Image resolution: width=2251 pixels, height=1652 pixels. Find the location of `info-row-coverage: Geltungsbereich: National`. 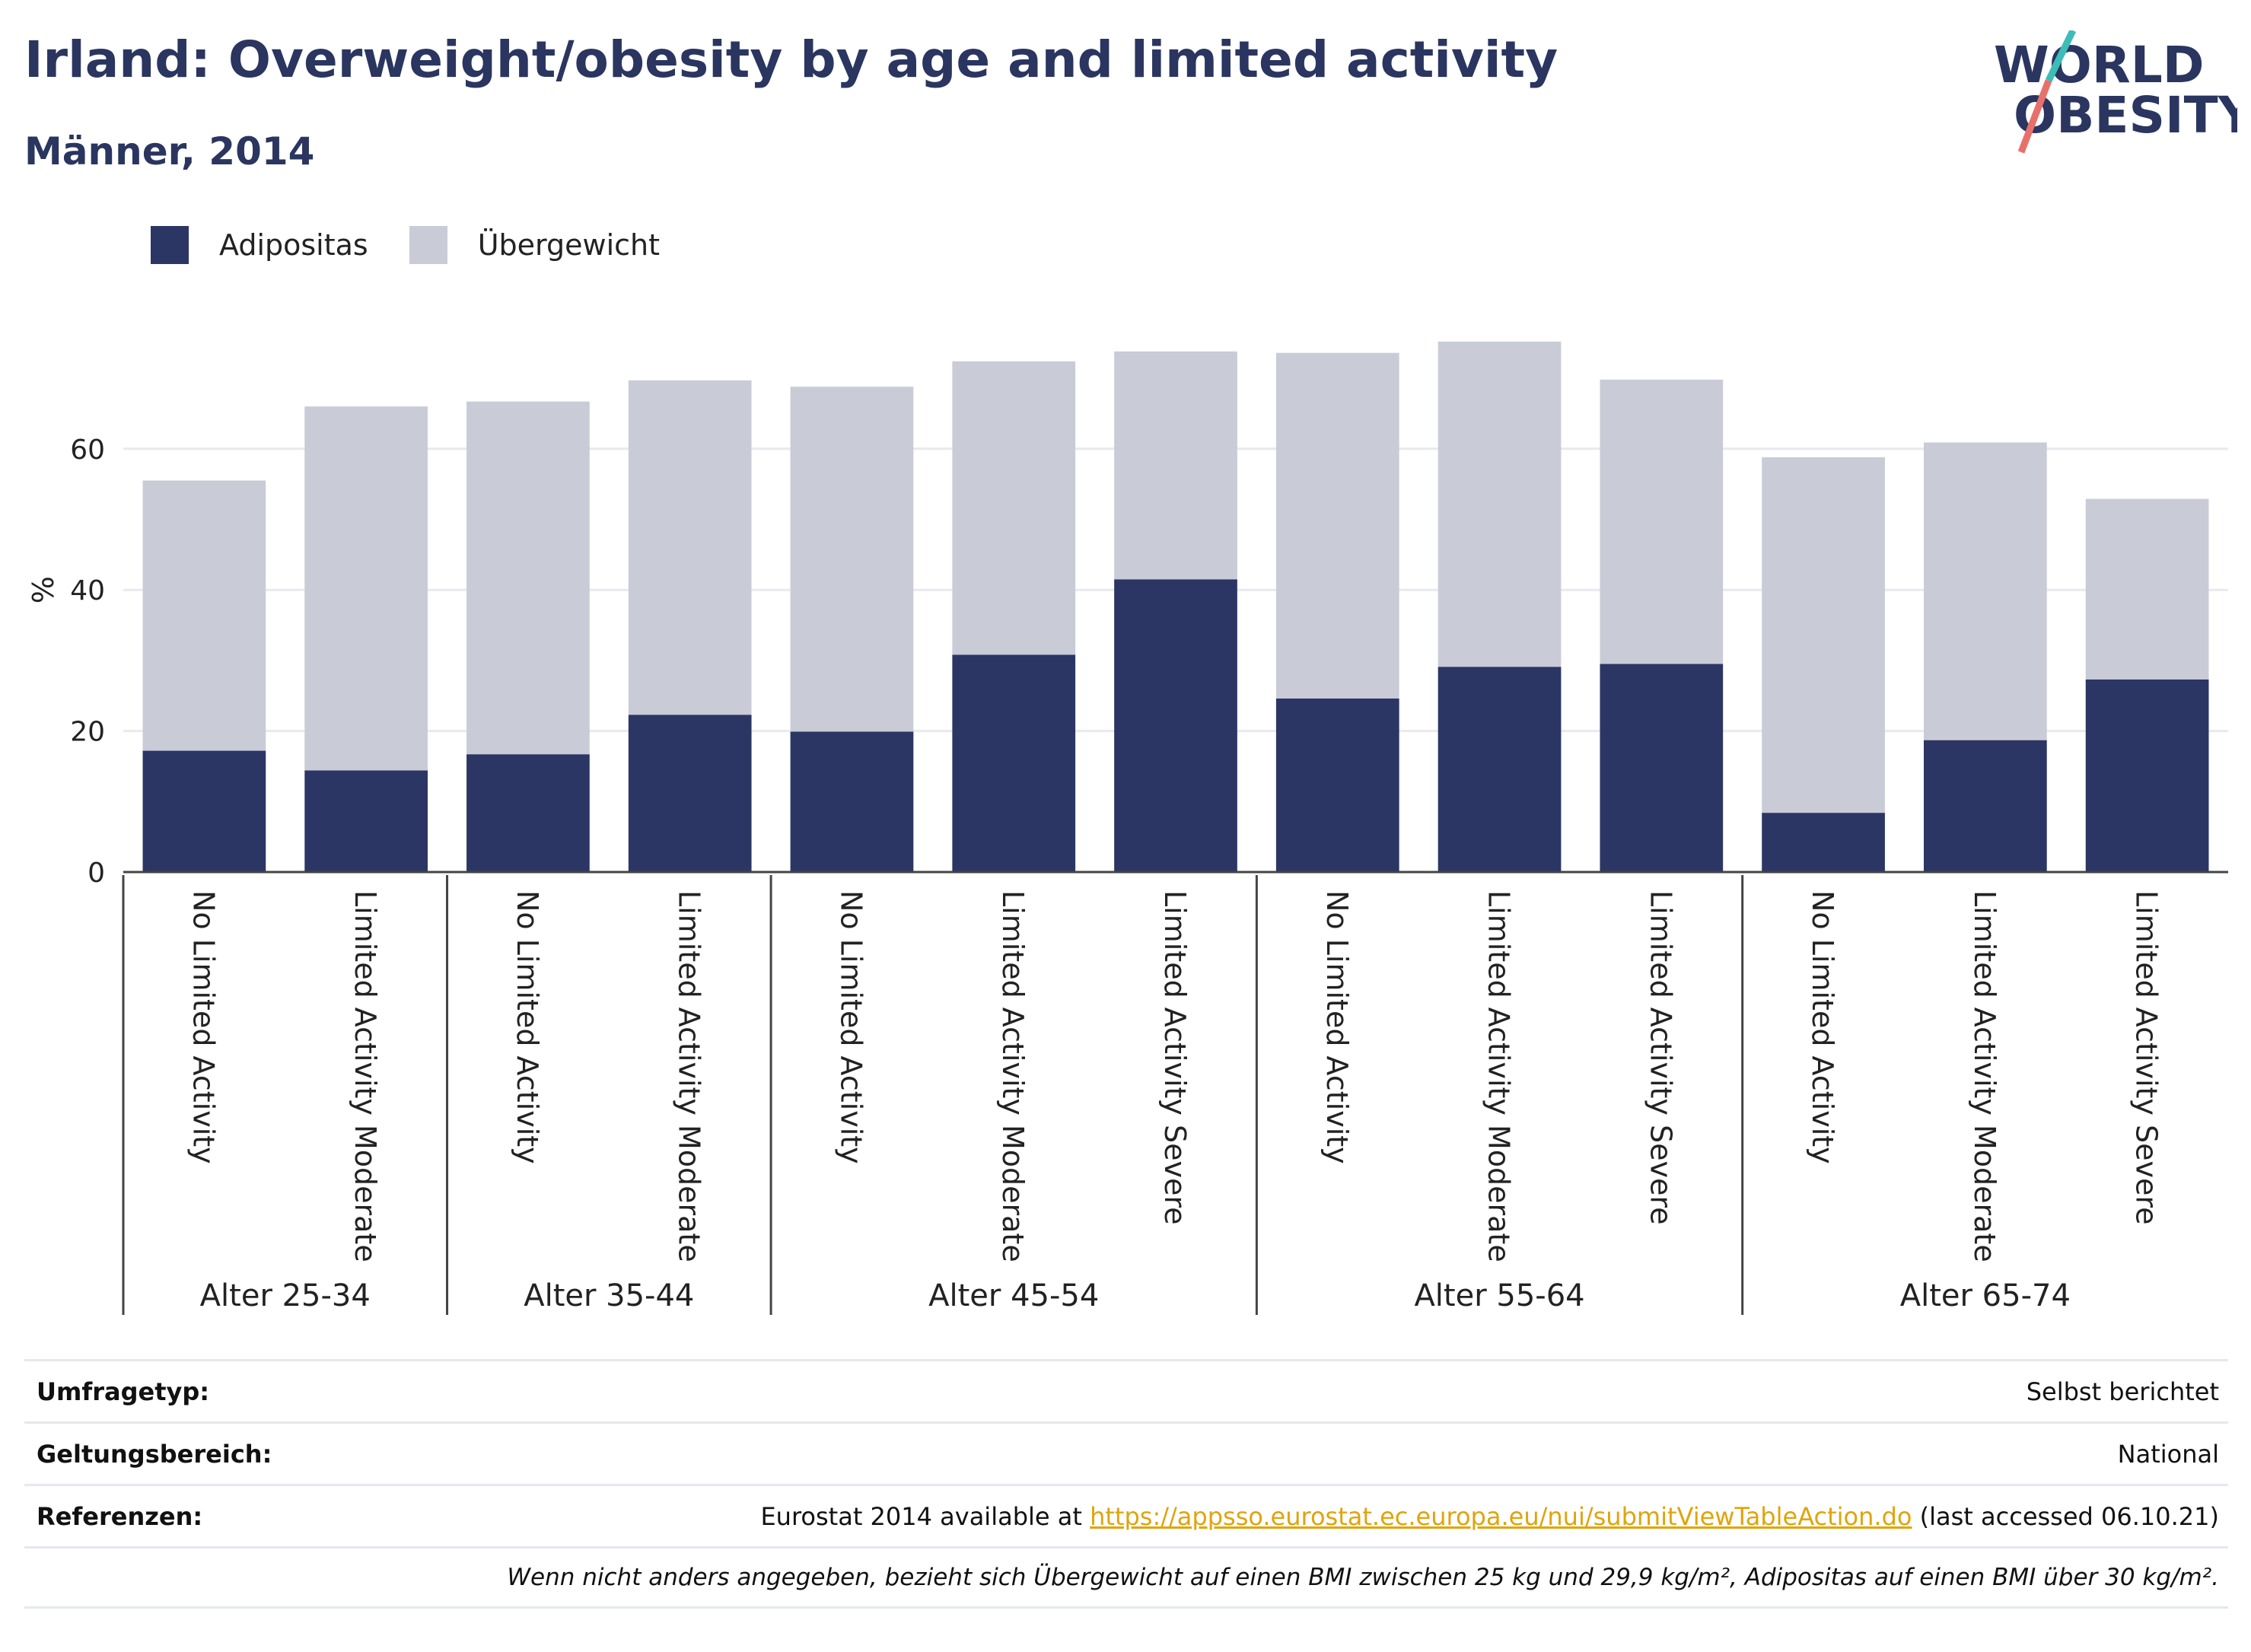

info-row-coverage: Geltungsbereich: National is located at coordinates (1126, 1452).